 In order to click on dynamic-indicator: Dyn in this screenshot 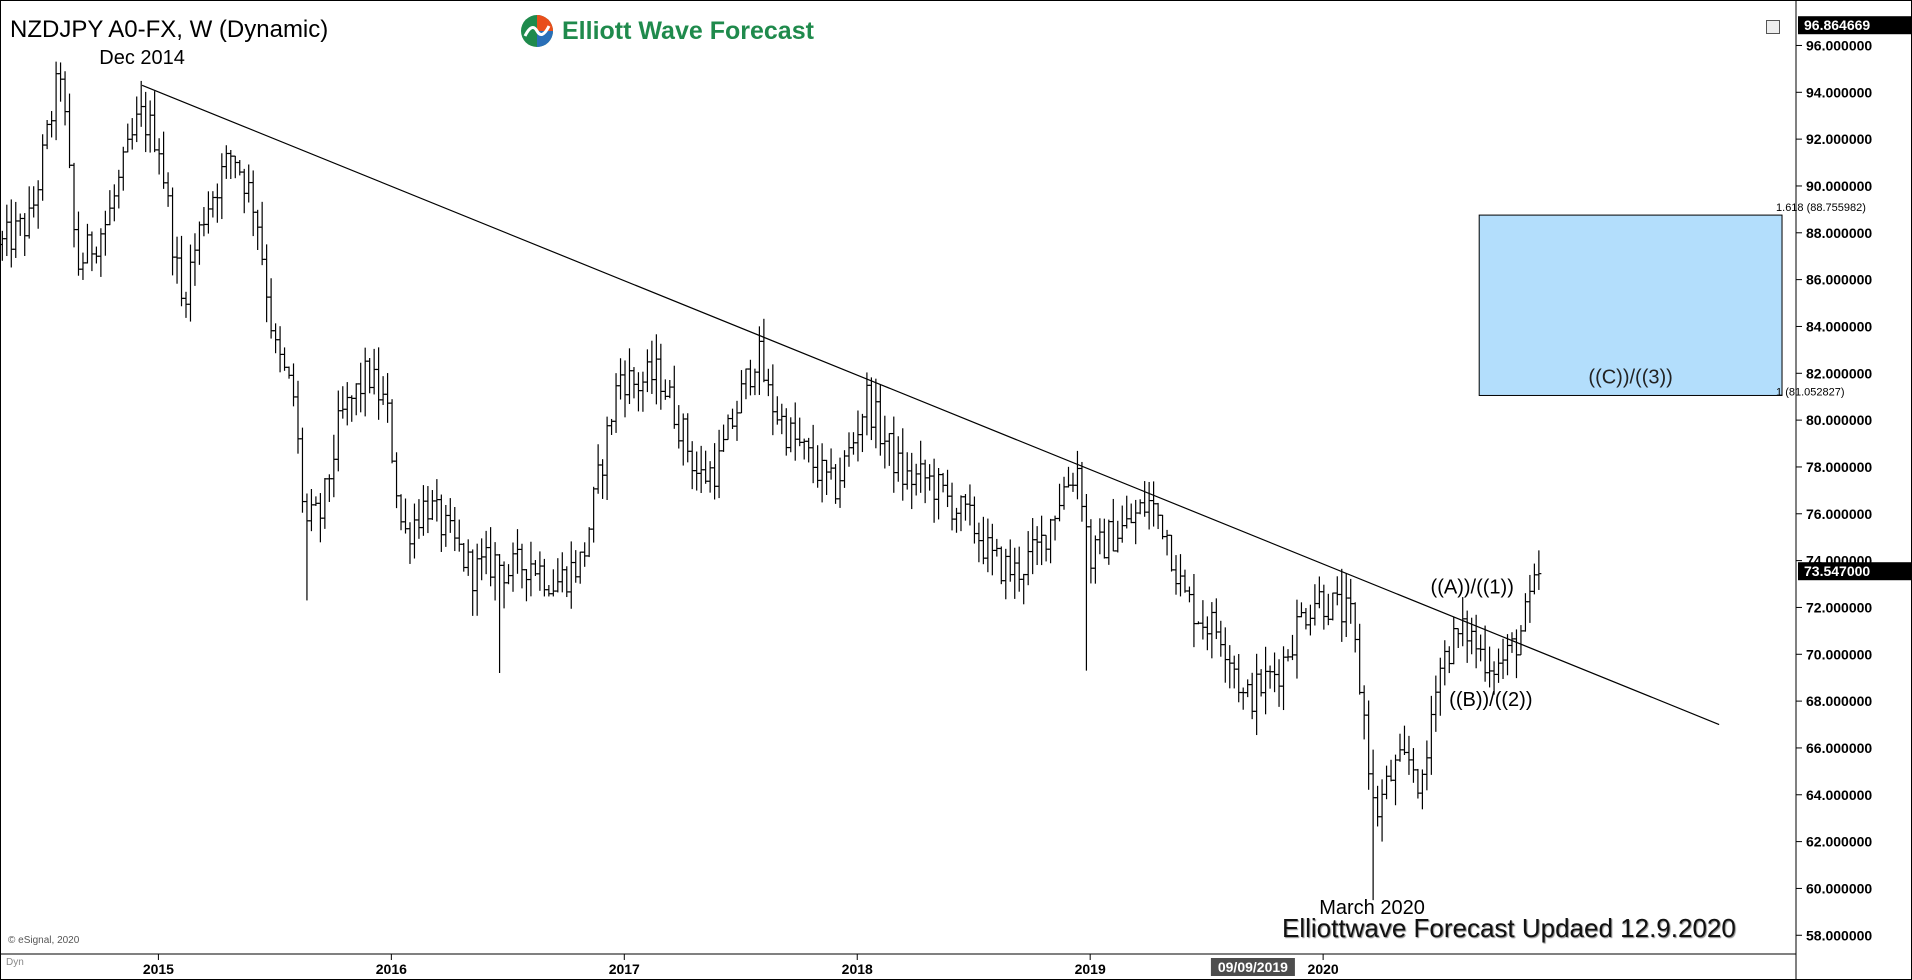, I will do `click(15, 962)`.